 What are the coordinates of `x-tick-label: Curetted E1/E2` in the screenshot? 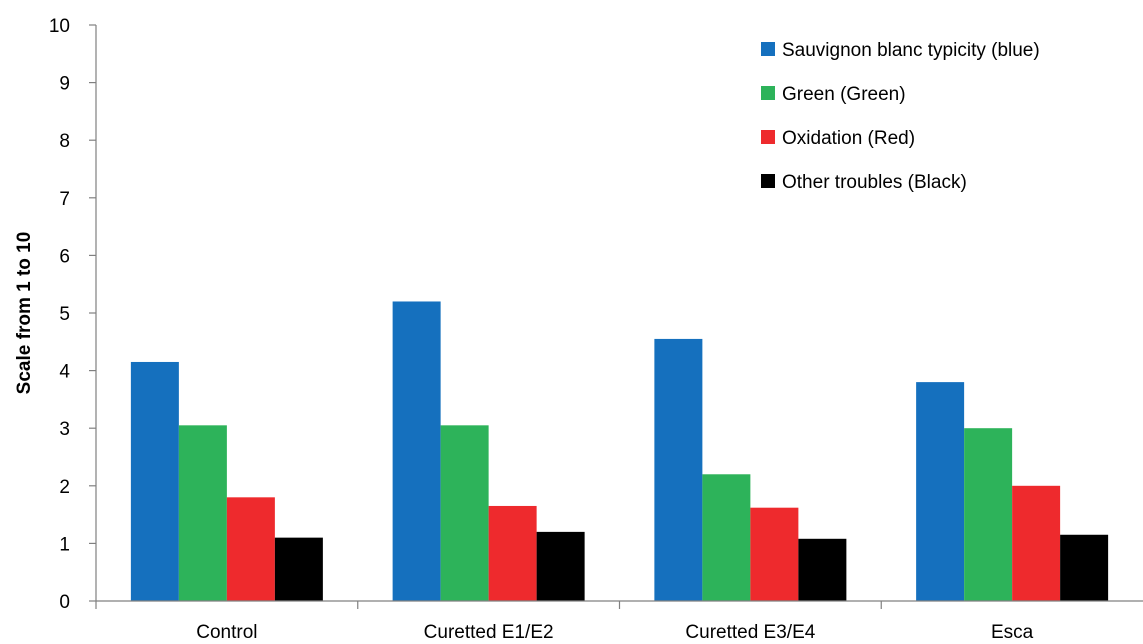 It's located at (489, 632).